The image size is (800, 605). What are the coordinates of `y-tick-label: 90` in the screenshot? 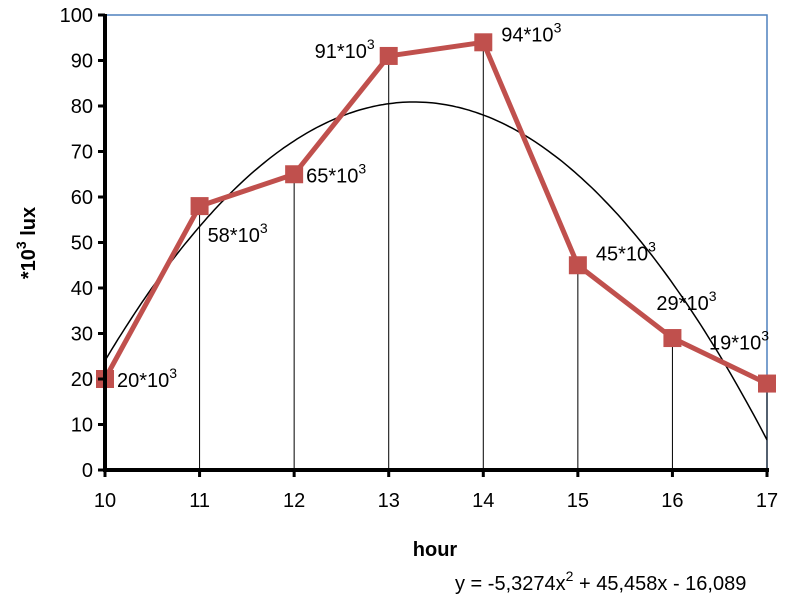 It's located at (82, 62).